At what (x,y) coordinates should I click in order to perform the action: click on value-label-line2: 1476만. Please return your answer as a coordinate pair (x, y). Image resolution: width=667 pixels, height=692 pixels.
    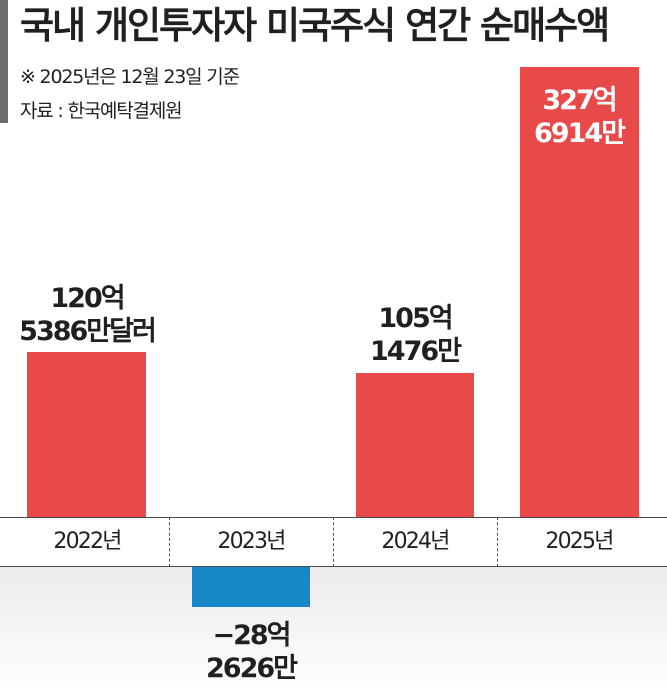
    Looking at the image, I should click on (416, 351).